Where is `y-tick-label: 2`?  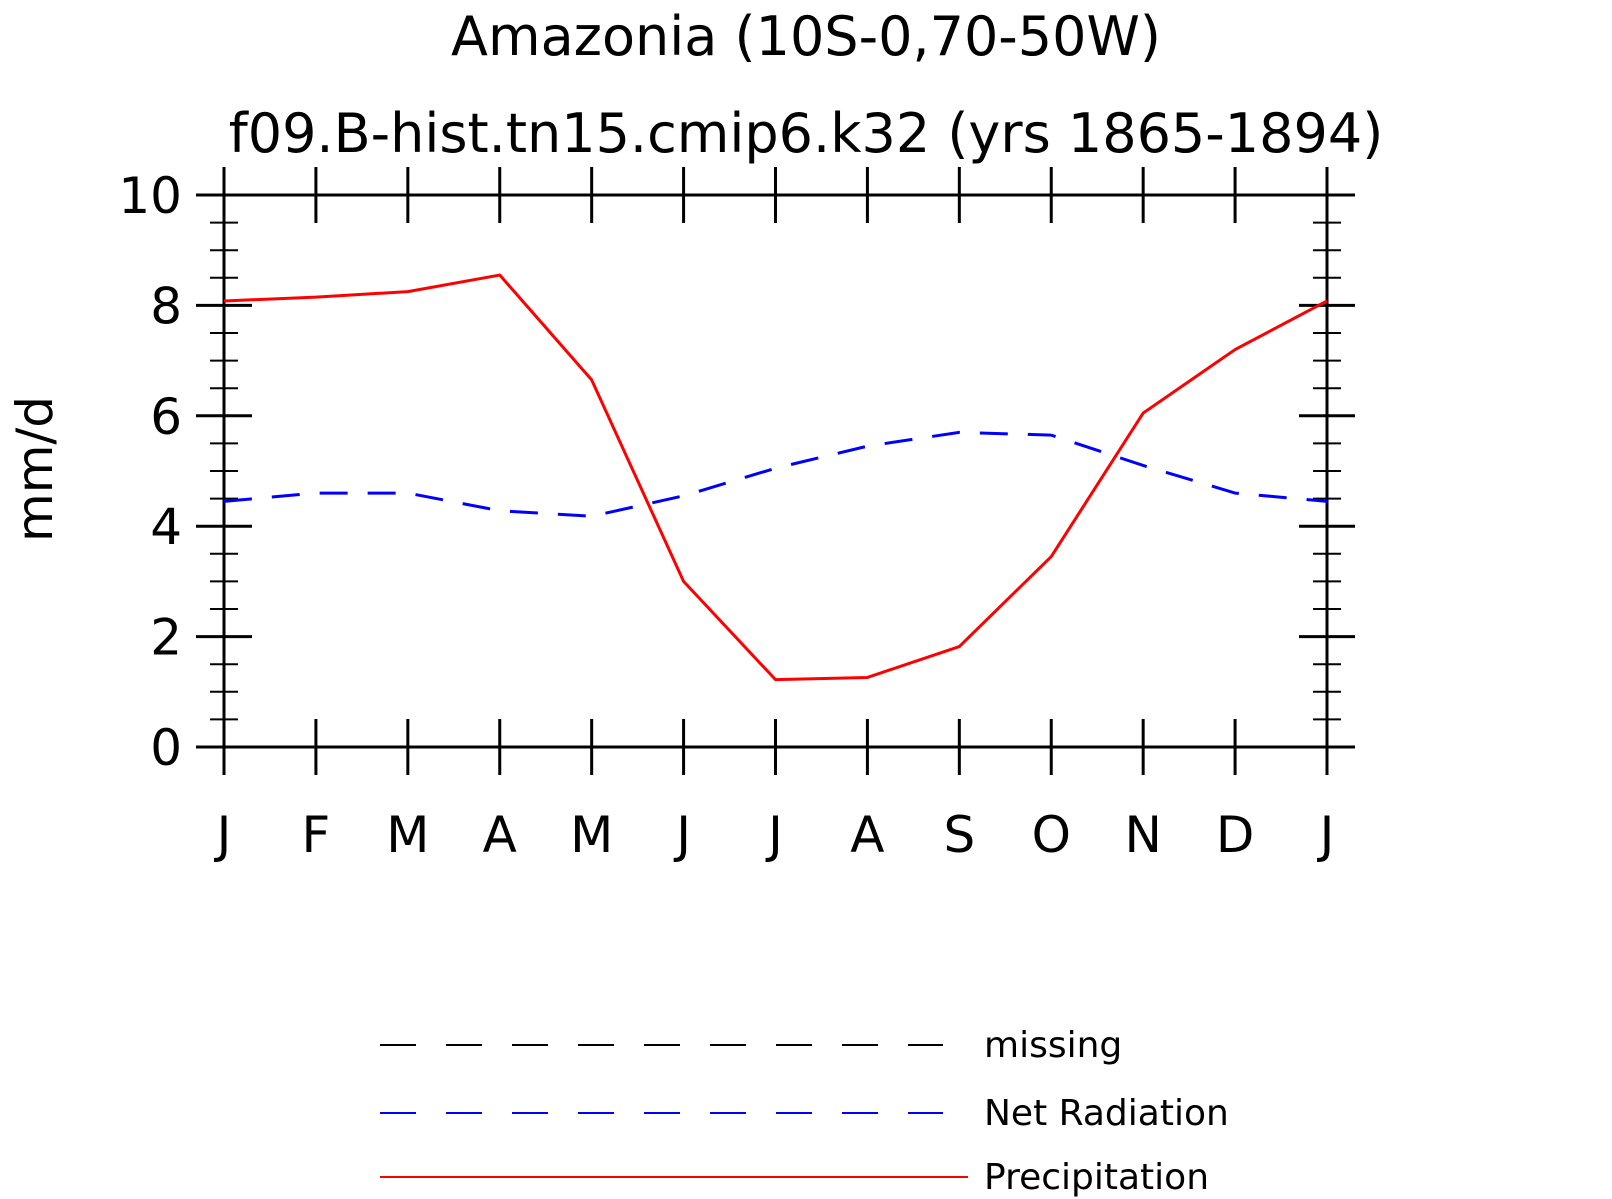
y-tick-label: 2 is located at coordinates (166, 638).